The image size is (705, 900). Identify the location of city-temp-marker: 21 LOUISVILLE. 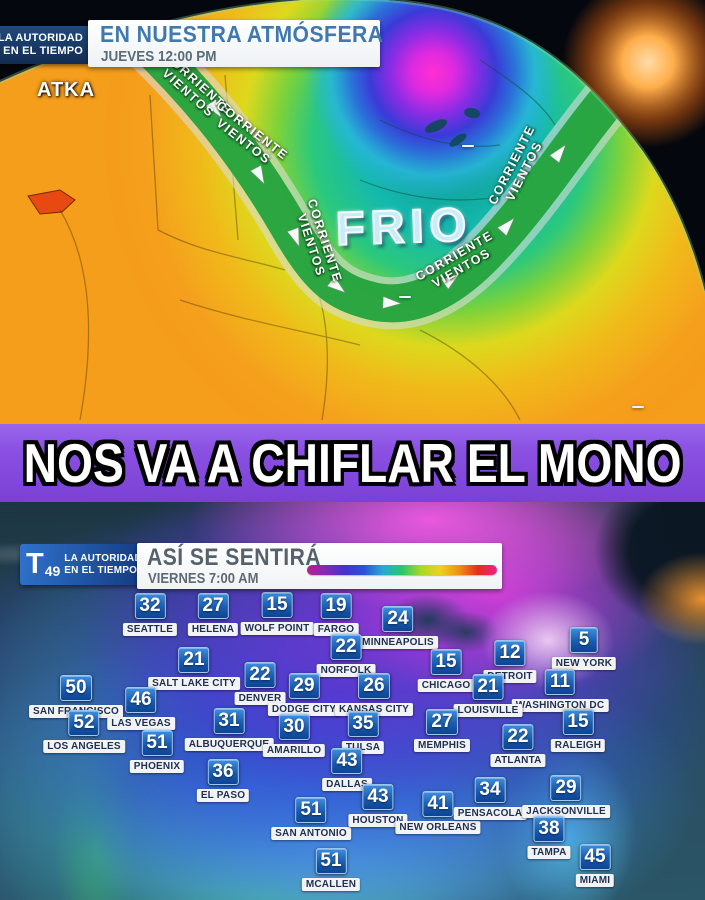
(488, 696).